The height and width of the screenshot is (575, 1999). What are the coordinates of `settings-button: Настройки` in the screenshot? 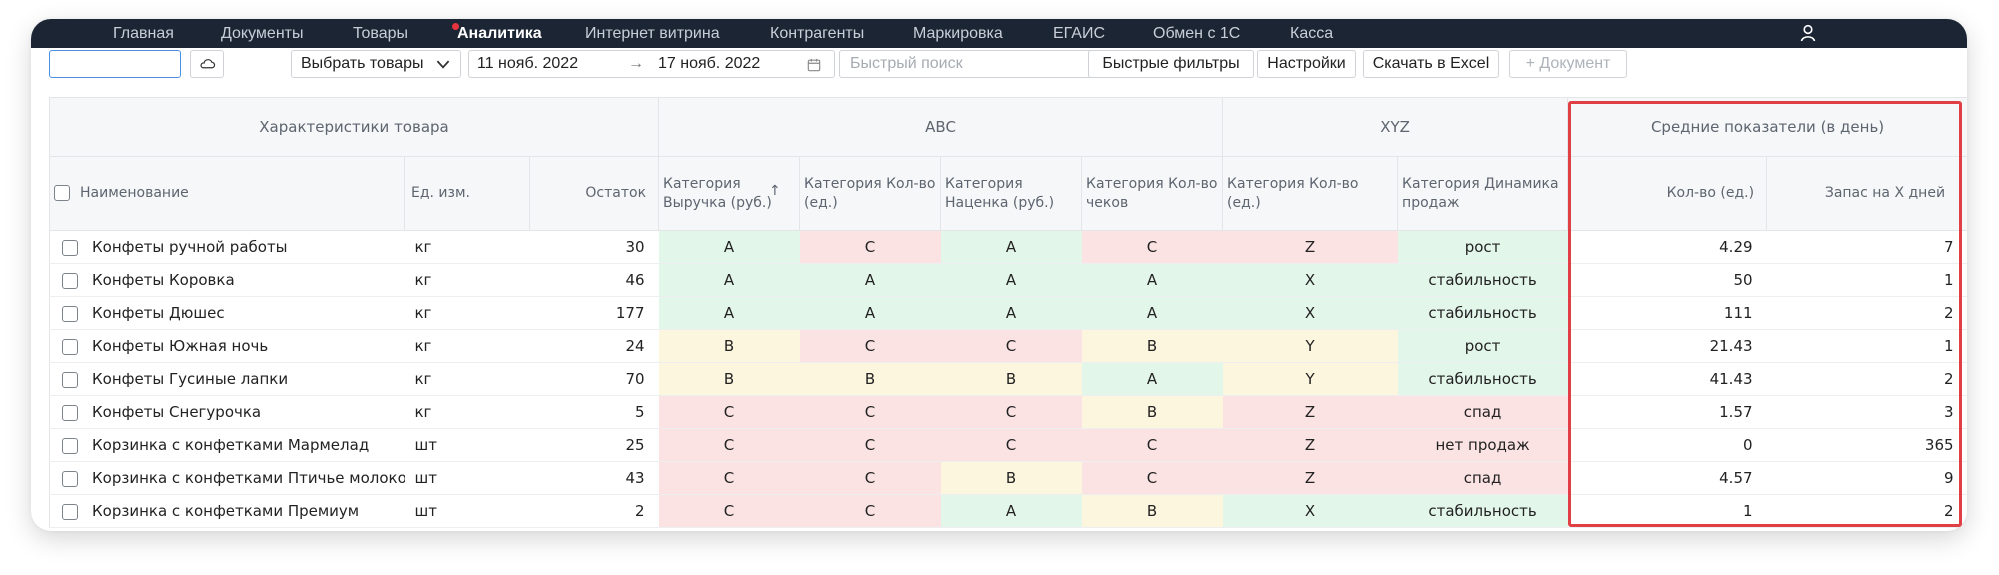 It's located at (1306, 64).